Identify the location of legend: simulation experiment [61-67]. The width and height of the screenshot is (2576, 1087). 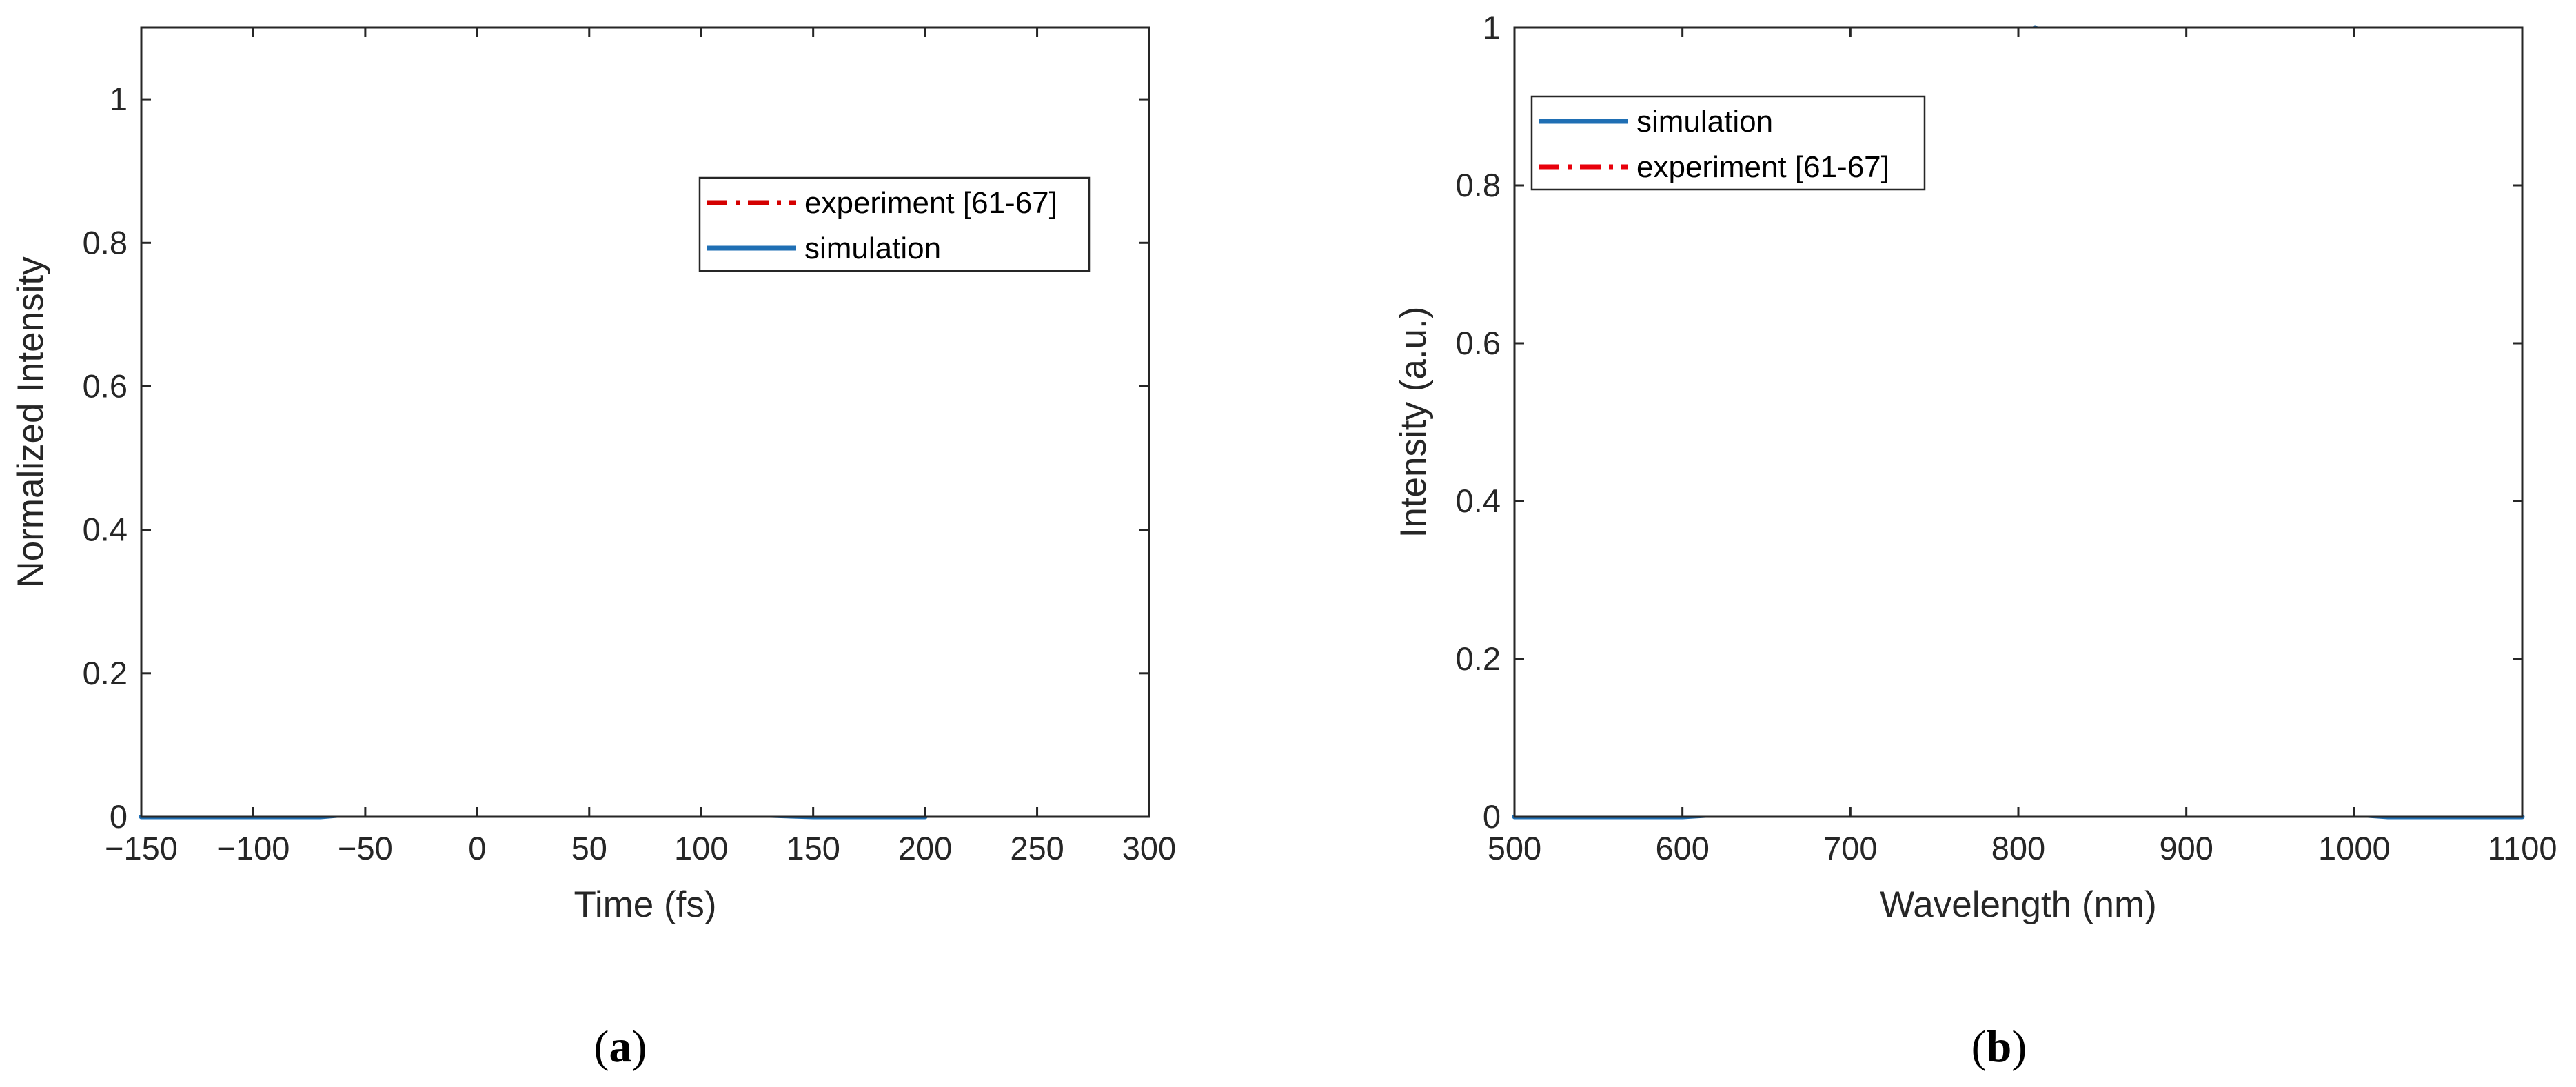
(1728, 143).